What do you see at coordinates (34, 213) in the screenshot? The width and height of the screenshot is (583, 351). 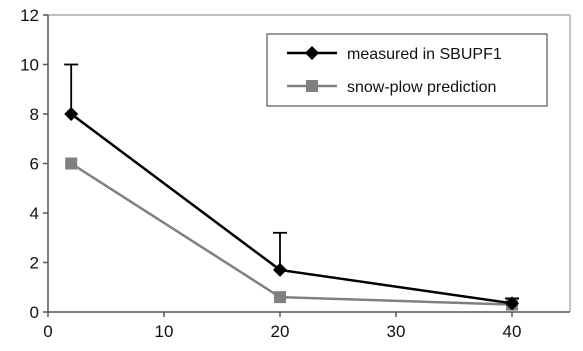 I see `y-tick-label: 4` at bounding box center [34, 213].